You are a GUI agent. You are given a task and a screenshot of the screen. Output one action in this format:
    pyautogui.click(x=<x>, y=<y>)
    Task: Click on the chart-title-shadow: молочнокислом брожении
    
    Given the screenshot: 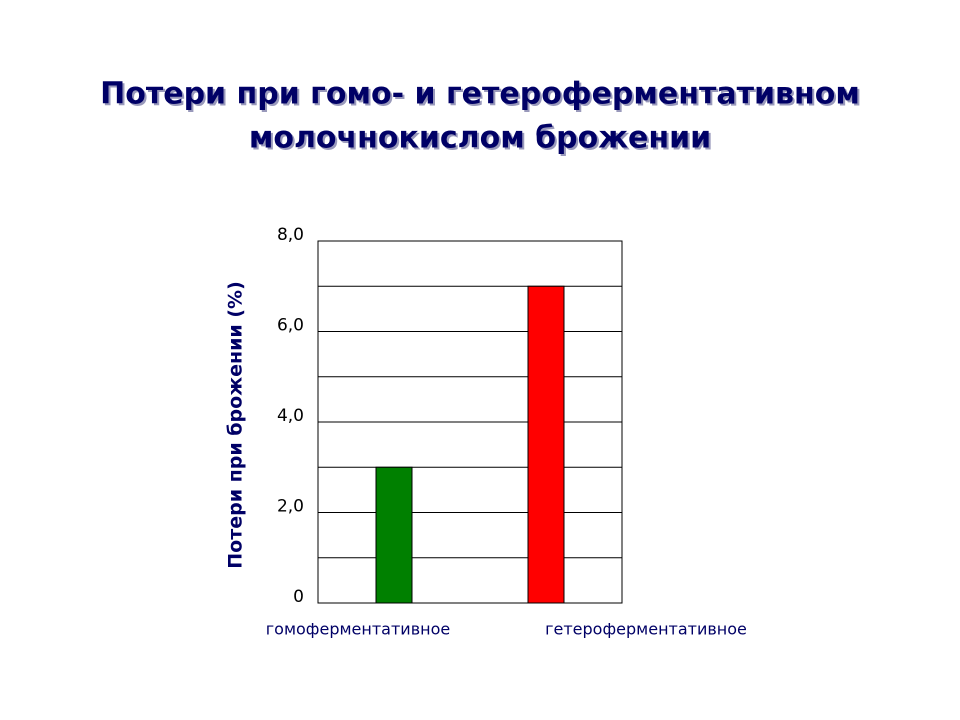 What is the action you would take?
    pyautogui.click(x=482, y=140)
    